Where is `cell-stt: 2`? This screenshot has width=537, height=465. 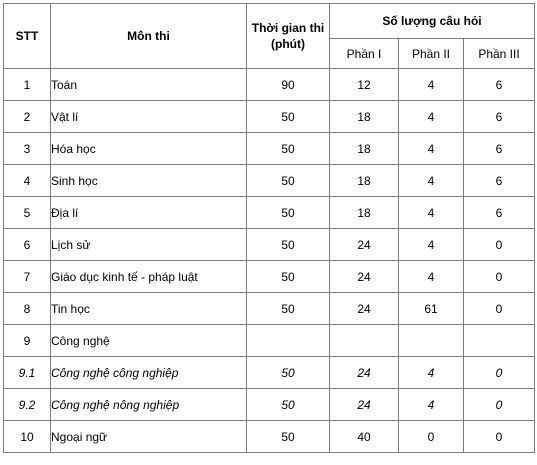
cell-stt: 2 is located at coordinates (27, 116).